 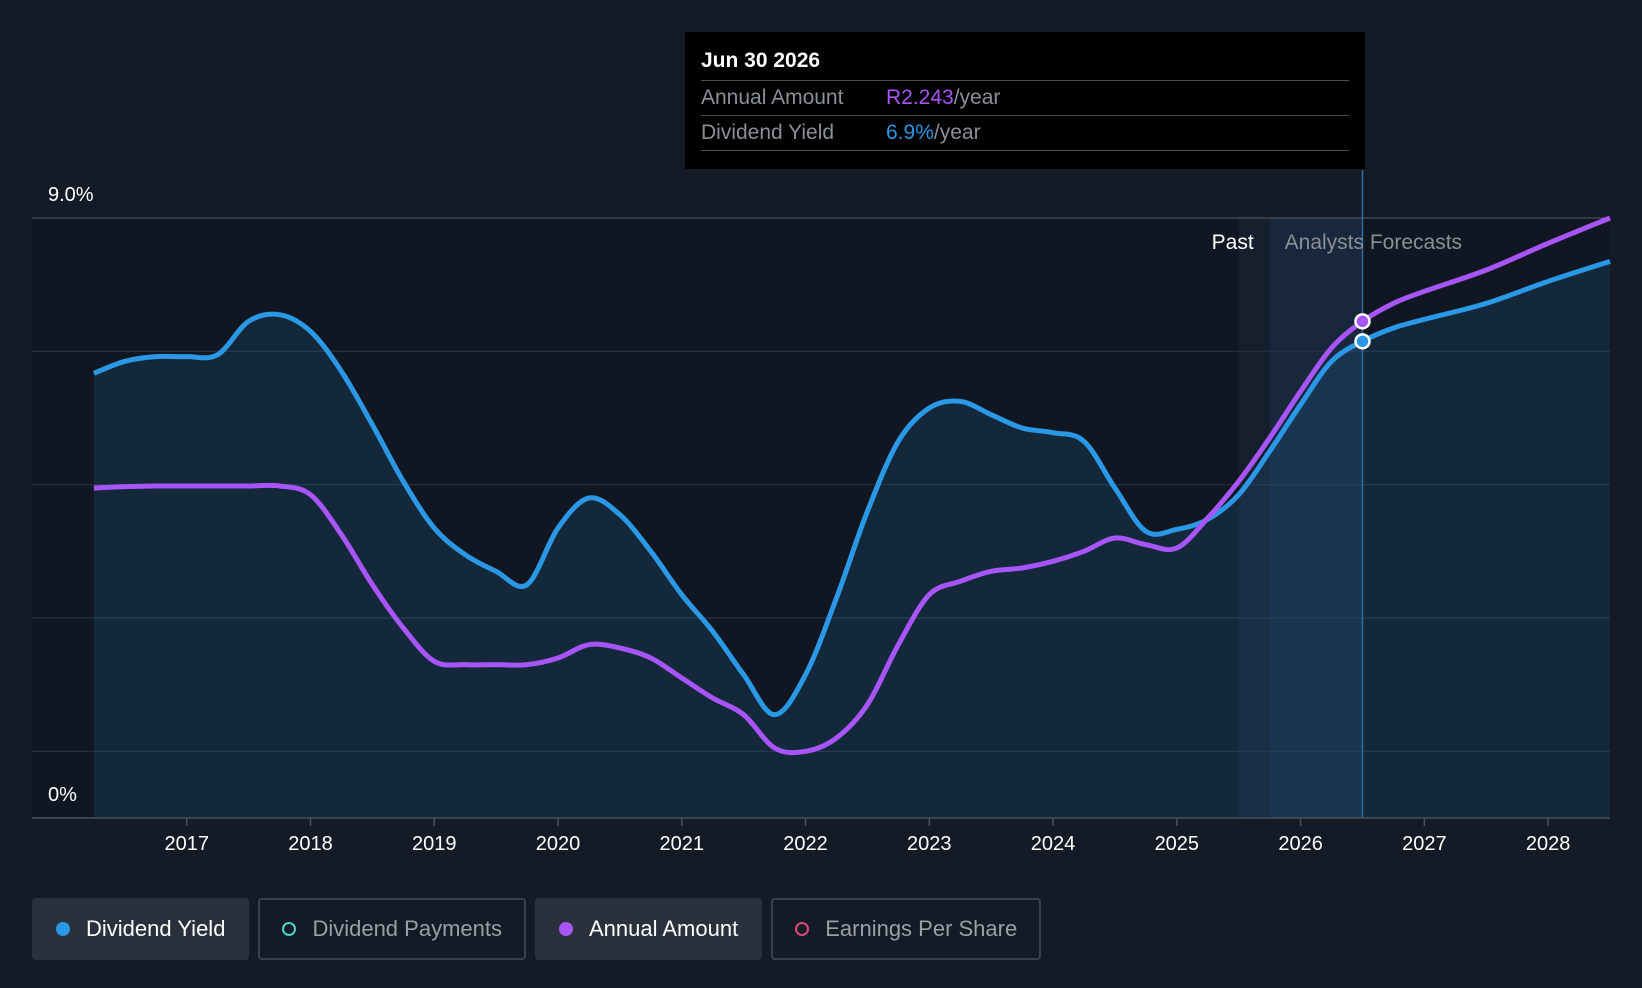 I want to click on x-tick-label: 2018, so click(x=310, y=844).